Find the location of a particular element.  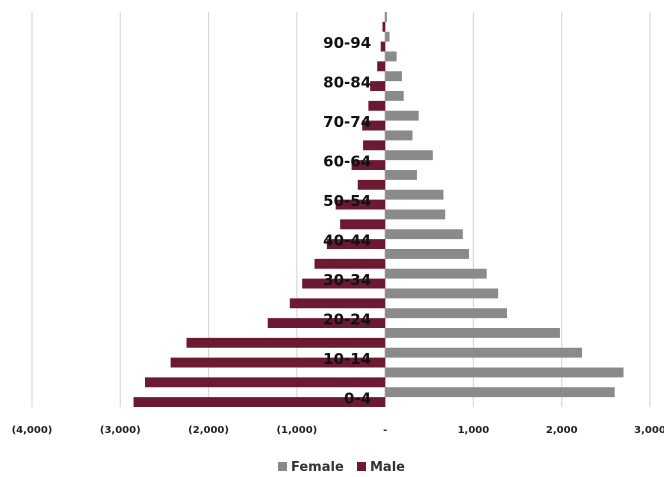

age-label-50-54: 50-54 is located at coordinates (347, 201).